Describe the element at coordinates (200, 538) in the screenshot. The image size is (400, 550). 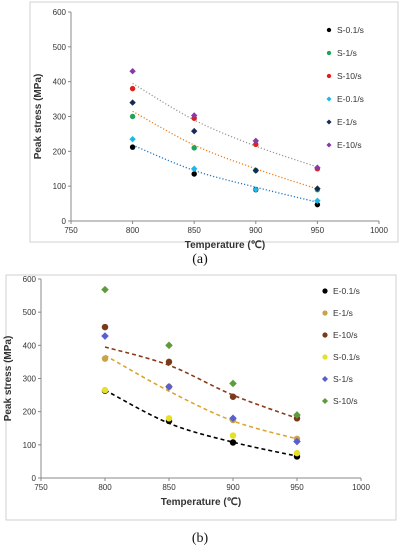
I see `panel-label-b: (b)` at that location.